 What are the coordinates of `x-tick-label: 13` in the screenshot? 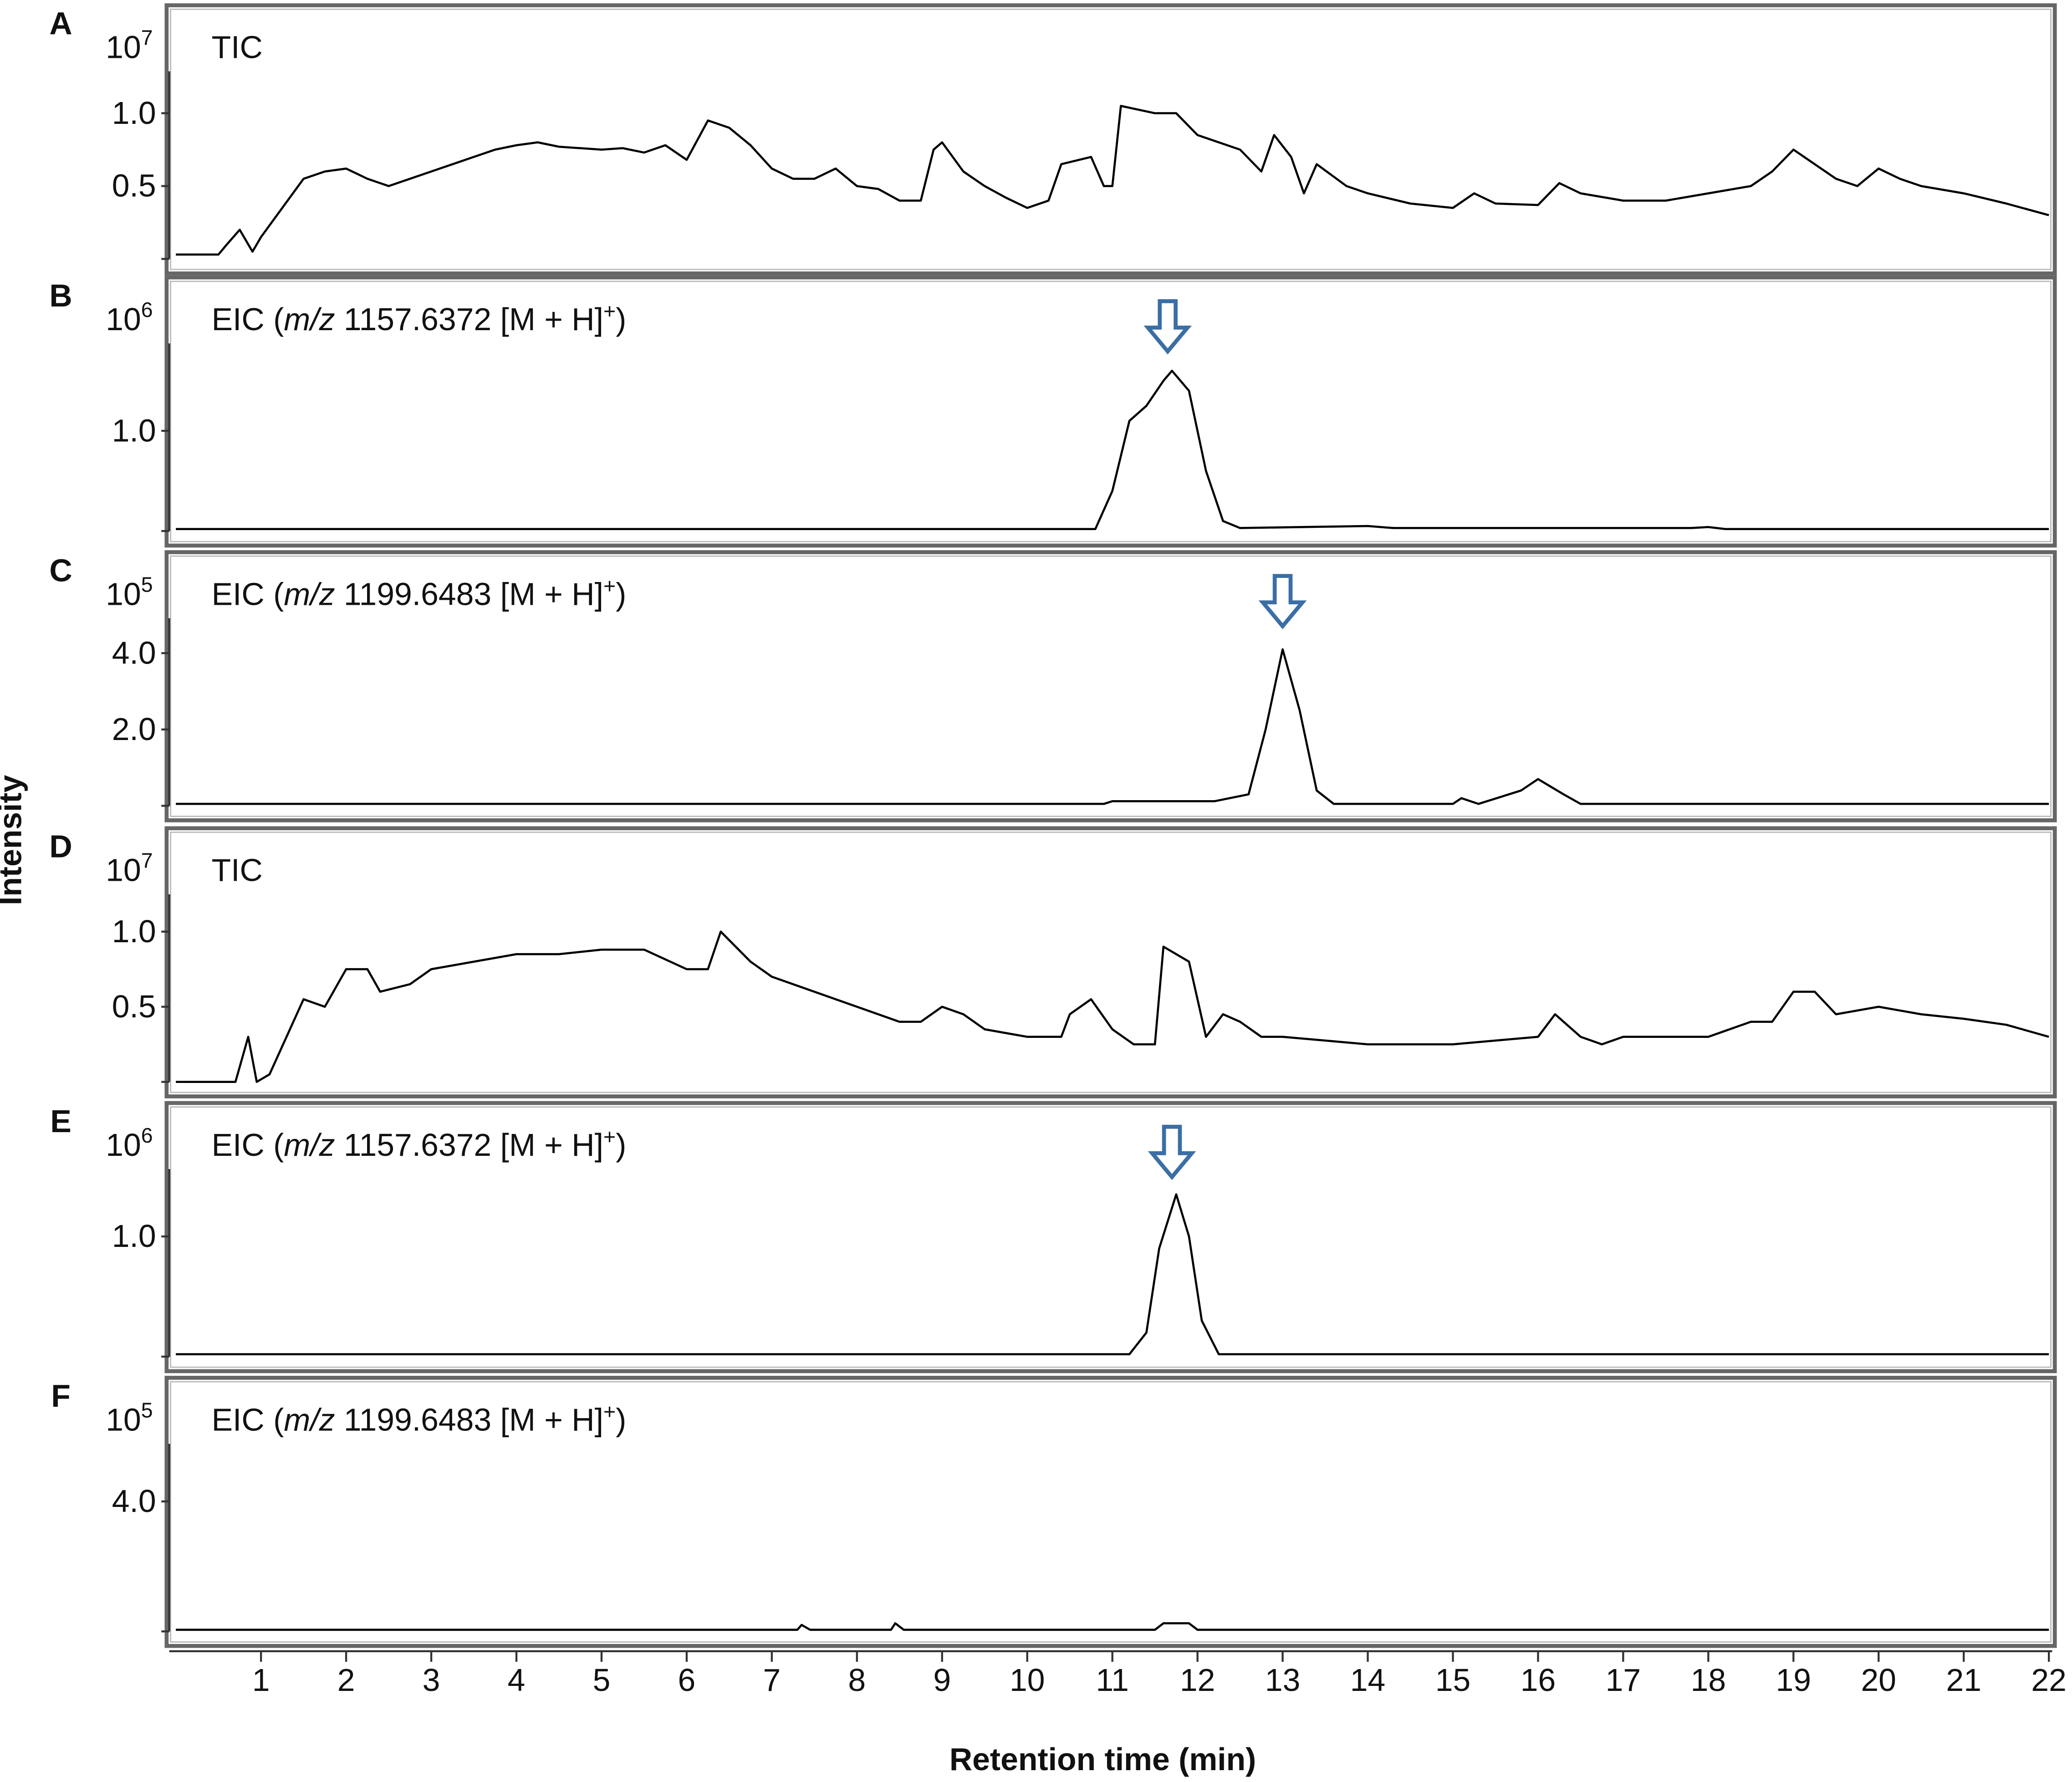 It's located at (1283, 1680).